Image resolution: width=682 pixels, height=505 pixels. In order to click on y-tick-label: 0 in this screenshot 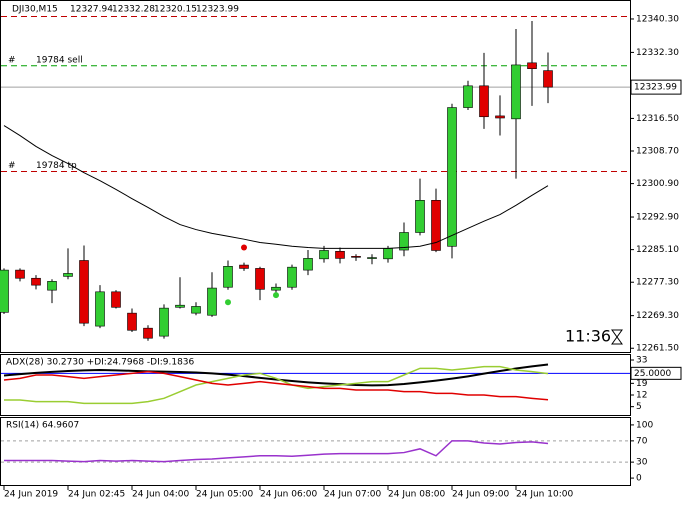, I will do `click(639, 479)`.